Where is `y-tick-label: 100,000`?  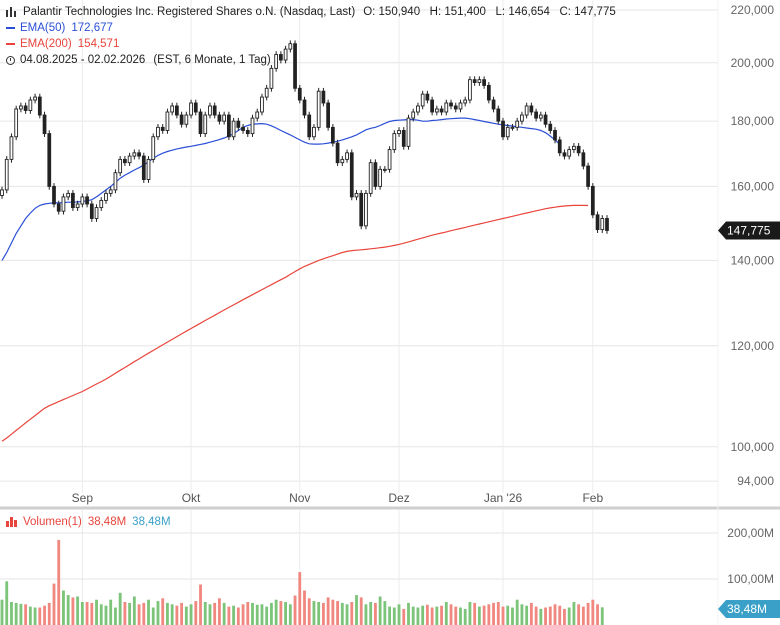
y-tick-label: 100,000 is located at coordinates (753, 447).